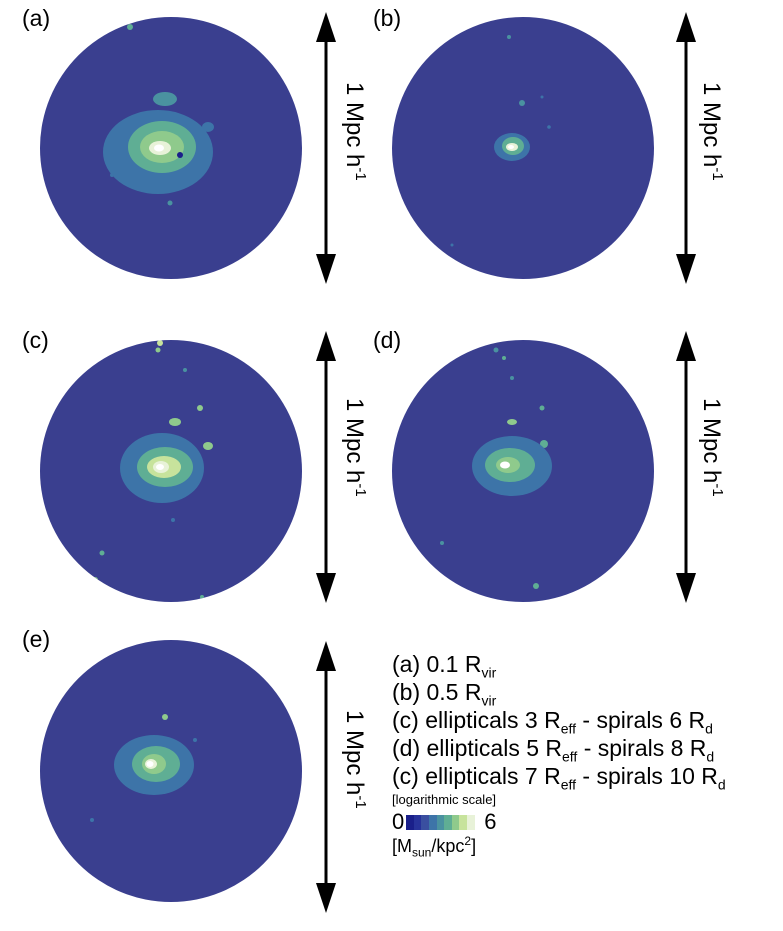 The image size is (783, 931). Describe the element at coordinates (355, 759) in the screenshot. I see `scale-label-e: 1 Mpc h-1` at that location.